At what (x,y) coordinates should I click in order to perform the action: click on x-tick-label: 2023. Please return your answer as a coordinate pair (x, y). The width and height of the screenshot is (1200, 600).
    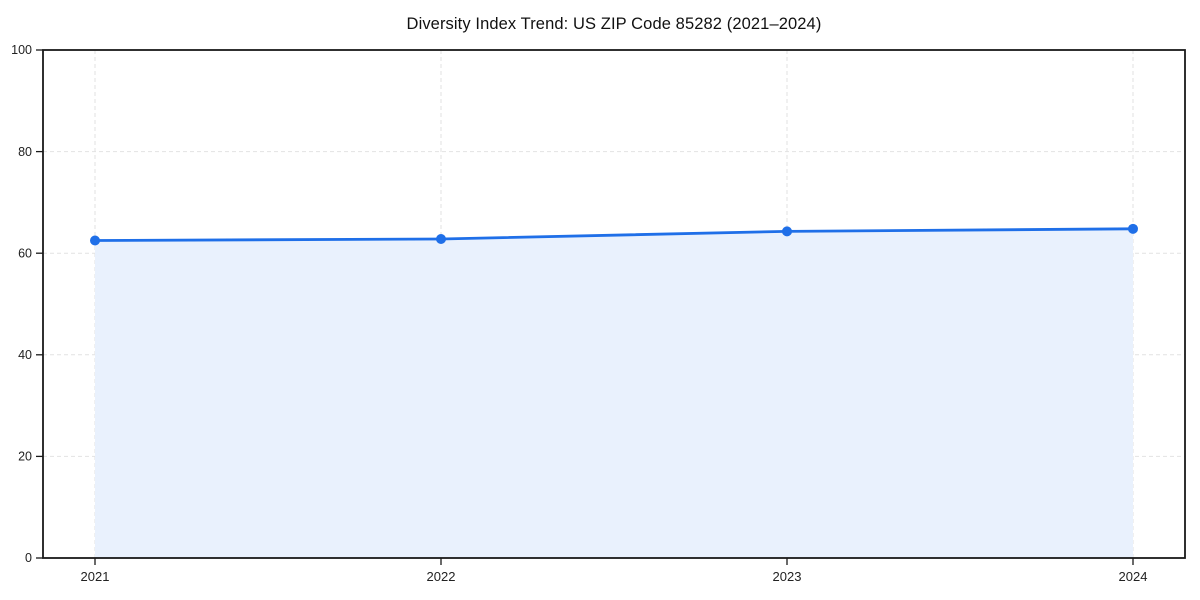
    Looking at the image, I should click on (787, 576).